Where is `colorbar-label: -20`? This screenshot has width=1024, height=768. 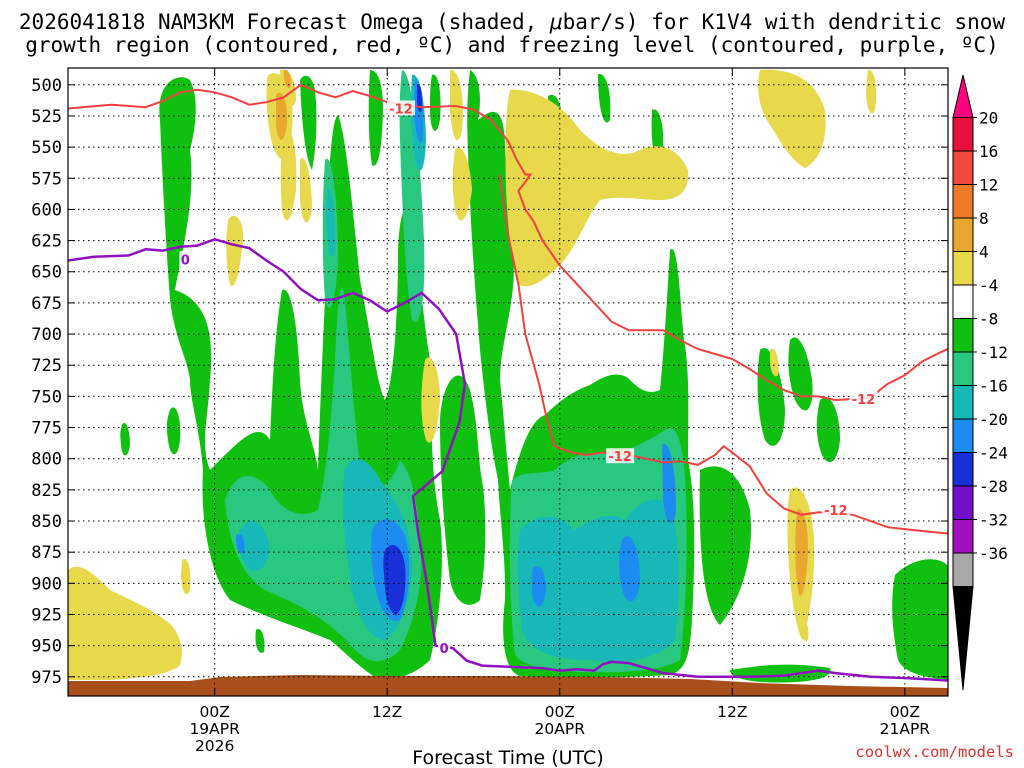 colorbar-label: -20 is located at coordinates (993, 419).